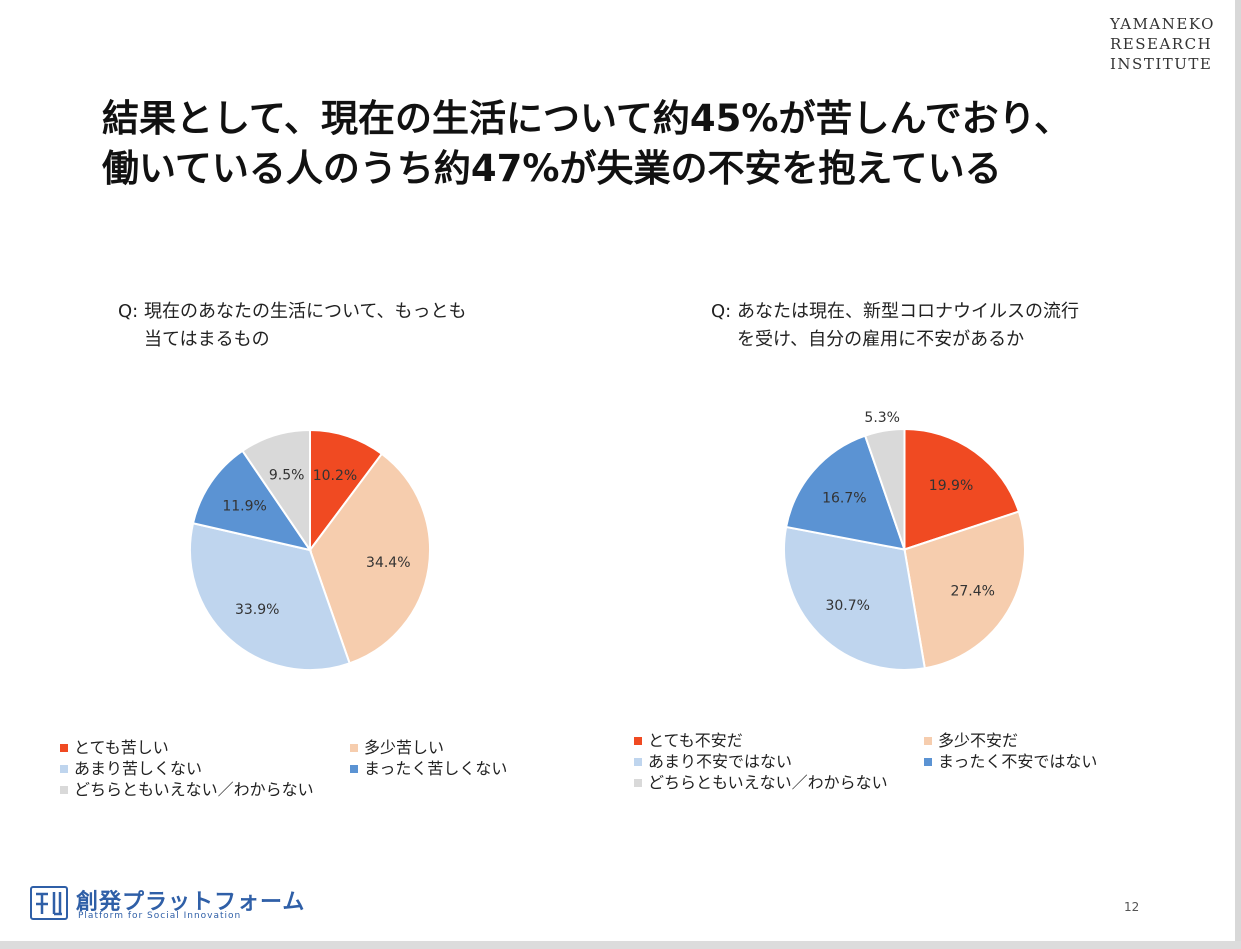 The image size is (1241, 949). I want to click on legend-item: まったく不安ではない, so click(1010, 762).